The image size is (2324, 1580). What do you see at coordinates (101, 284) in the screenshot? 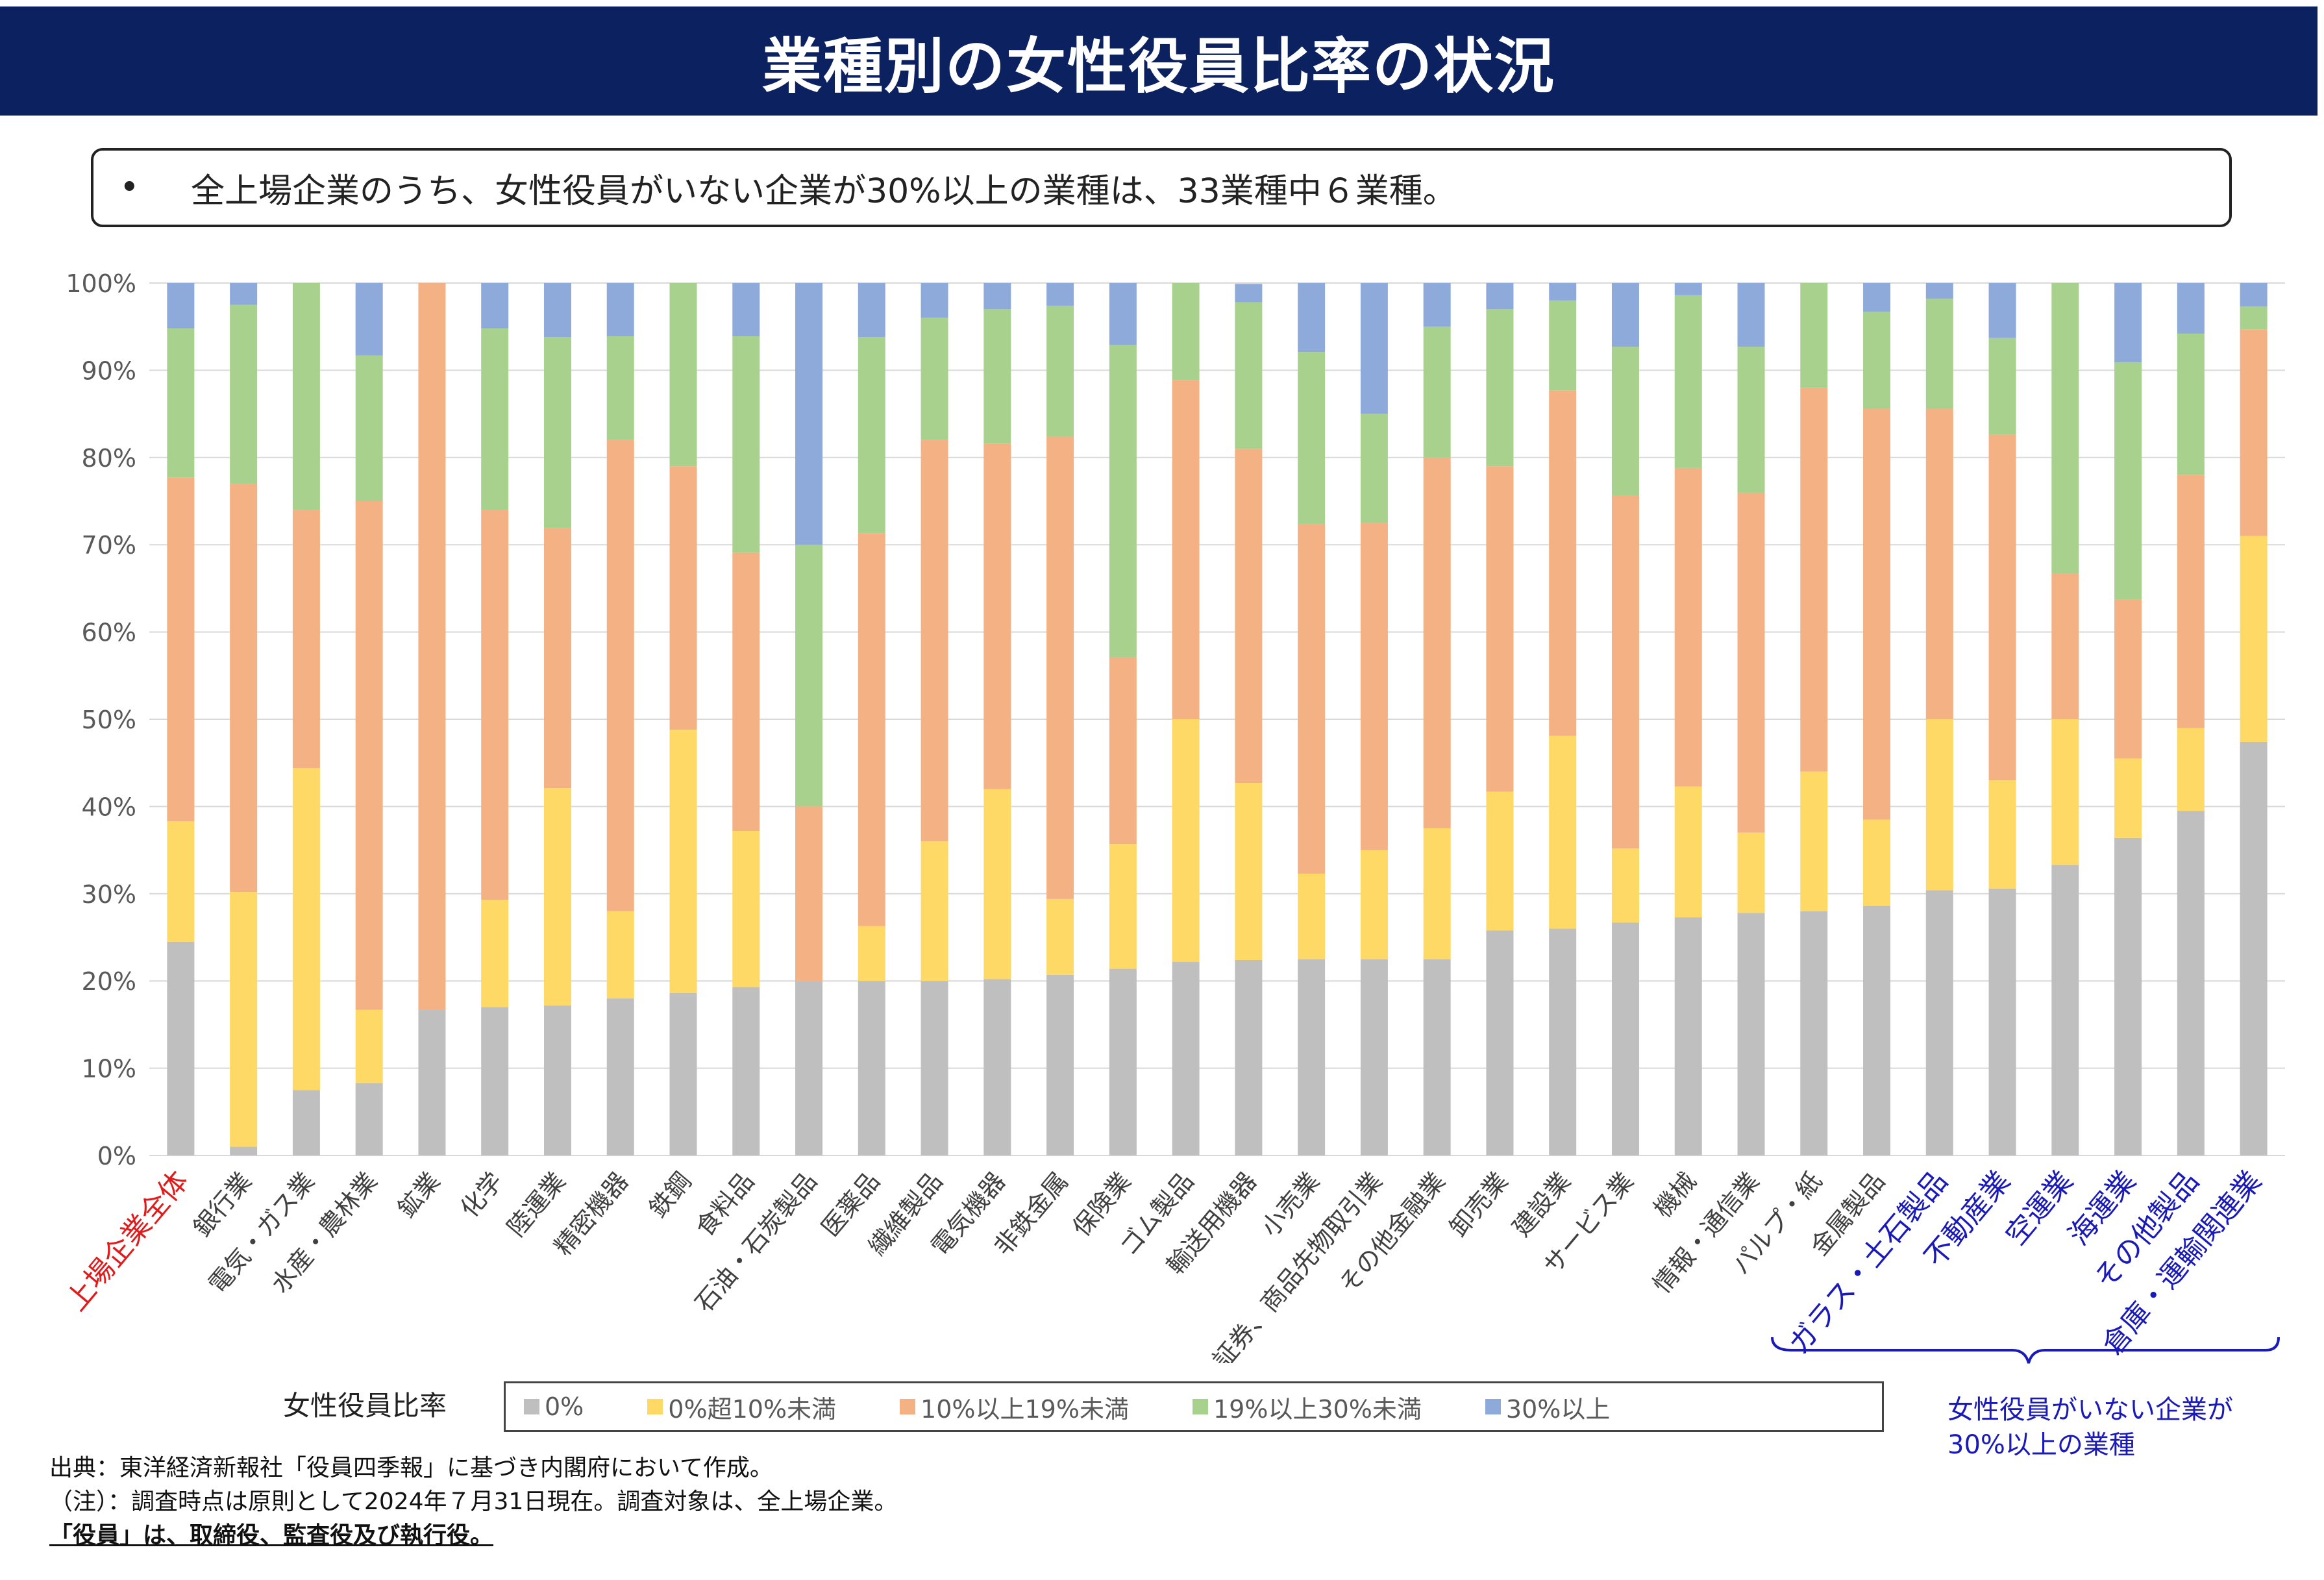
I see `y-tick-label: 100%` at bounding box center [101, 284].